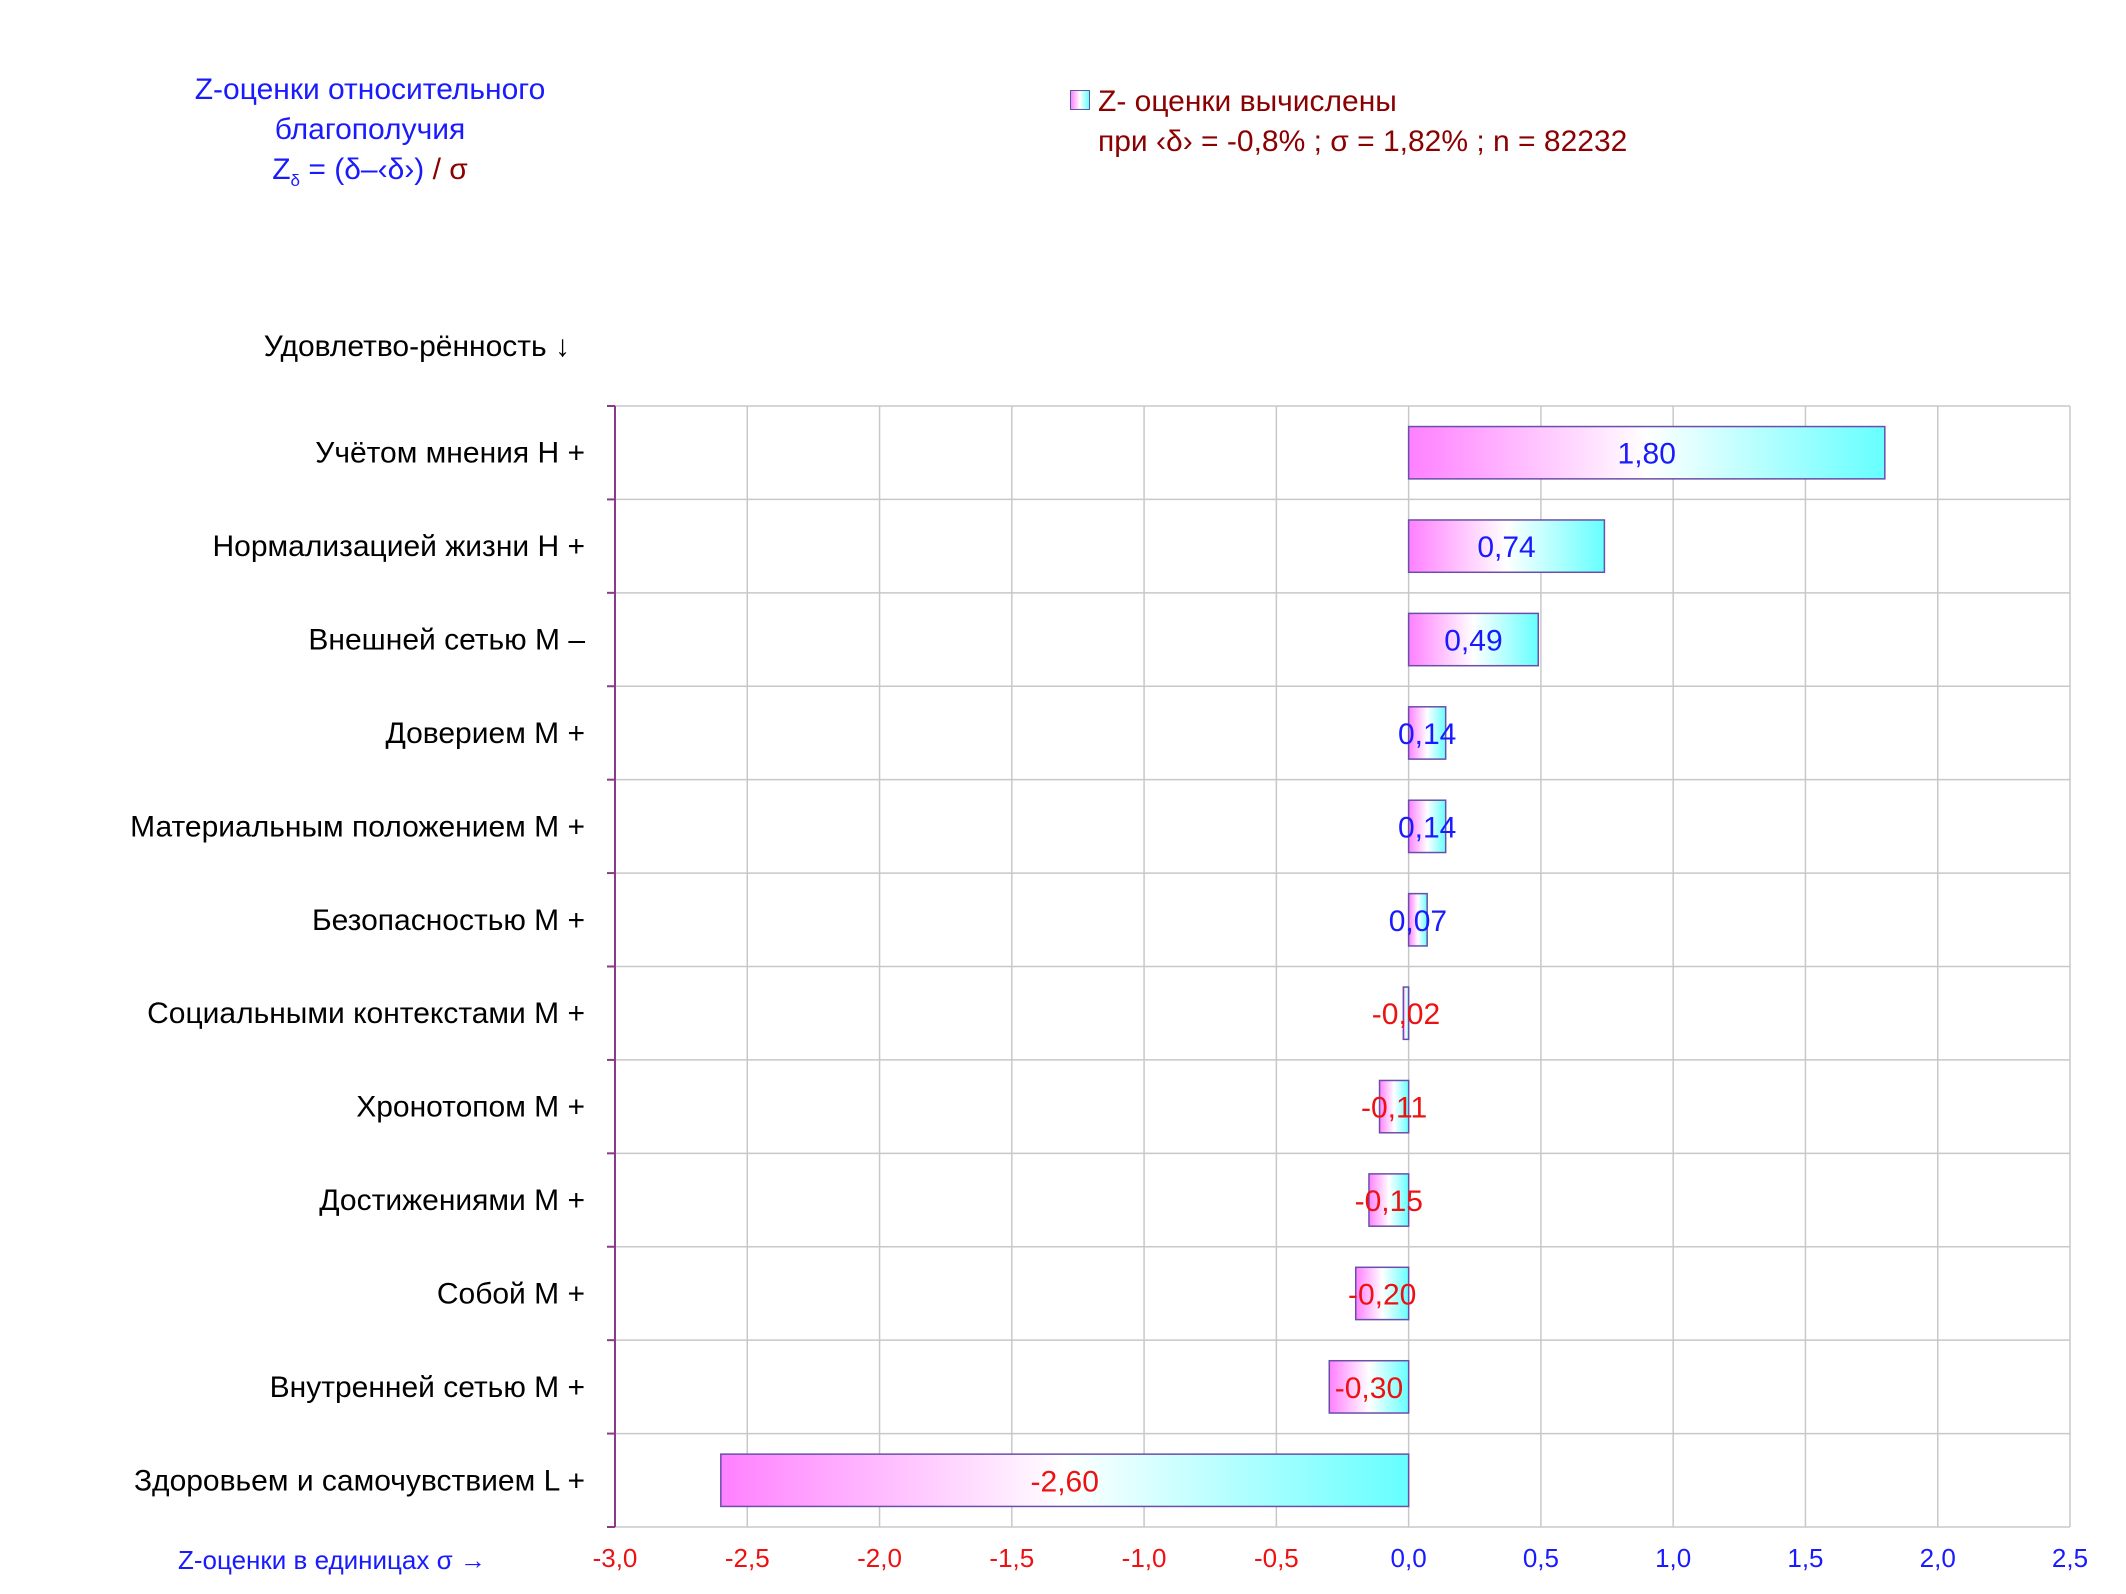 The height and width of the screenshot is (1594, 2126). Describe the element at coordinates (450, 169) in the screenshot. I see `formula-sigma: / σ` at that location.